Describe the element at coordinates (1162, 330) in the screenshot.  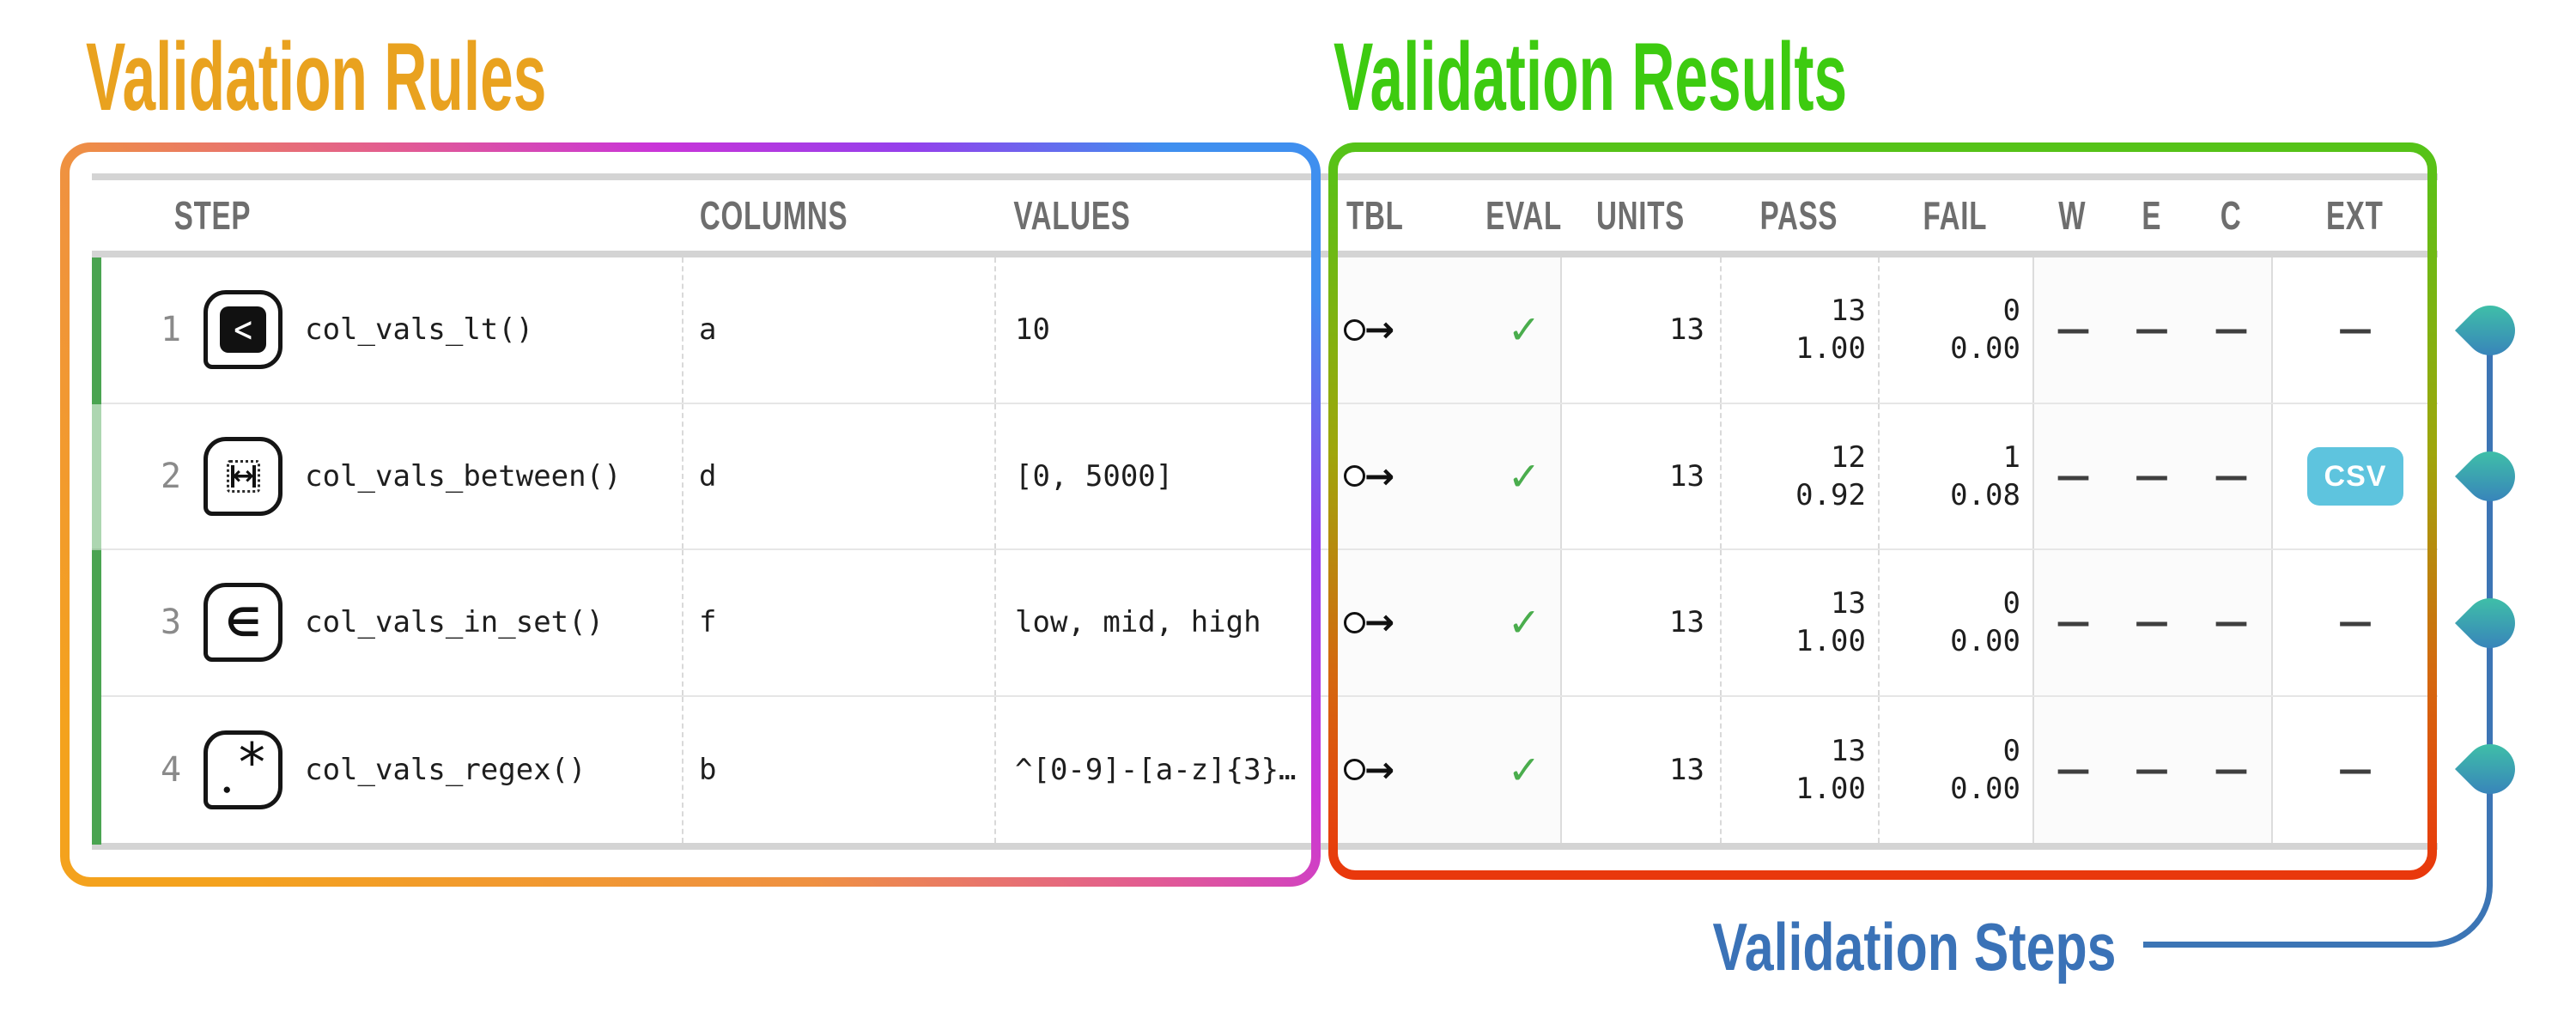
I see `values-cell: 10` at that location.